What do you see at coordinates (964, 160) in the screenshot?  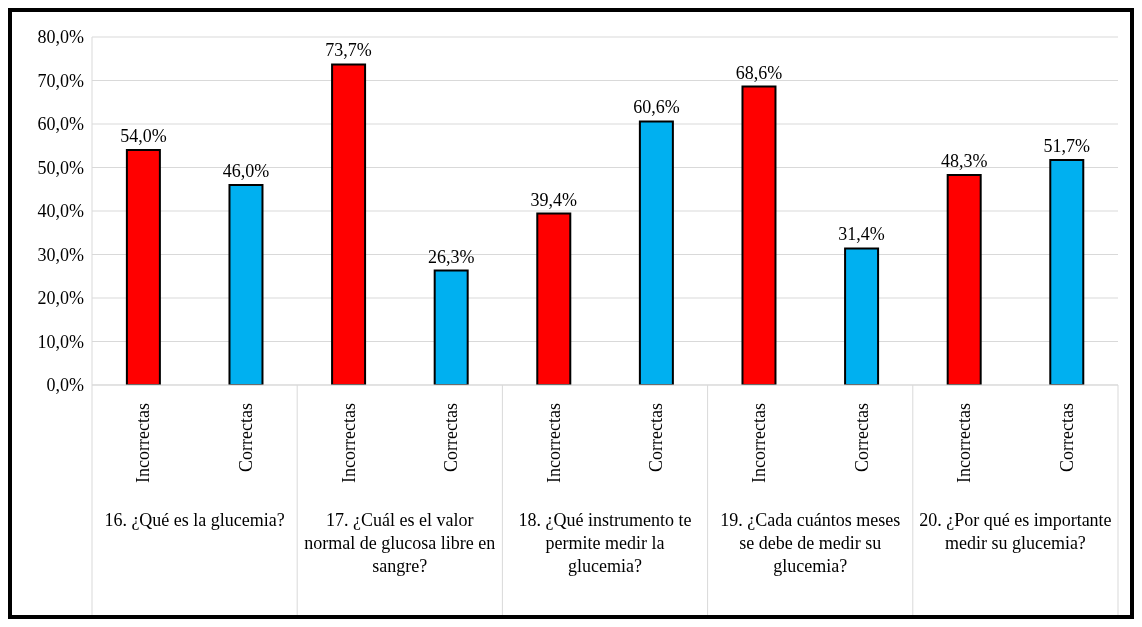 I see `data-label: 48,3%` at bounding box center [964, 160].